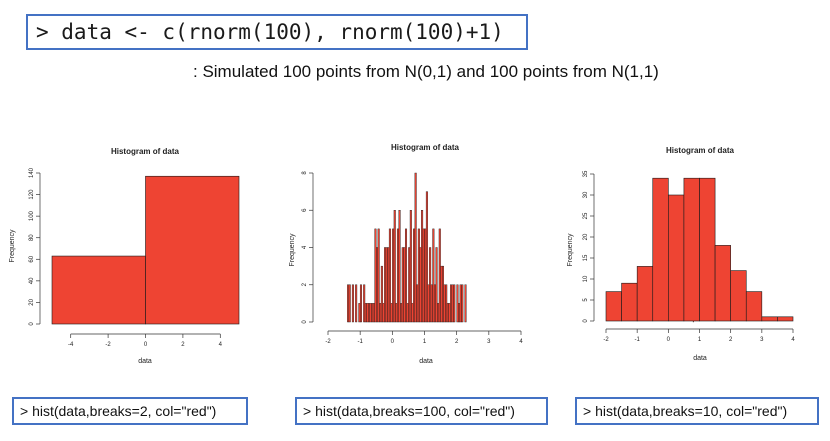  Describe the element at coordinates (697, 411) in the screenshot. I see `hist-command-breaks-10: > hist(data,breaks=10, col="red")` at that location.